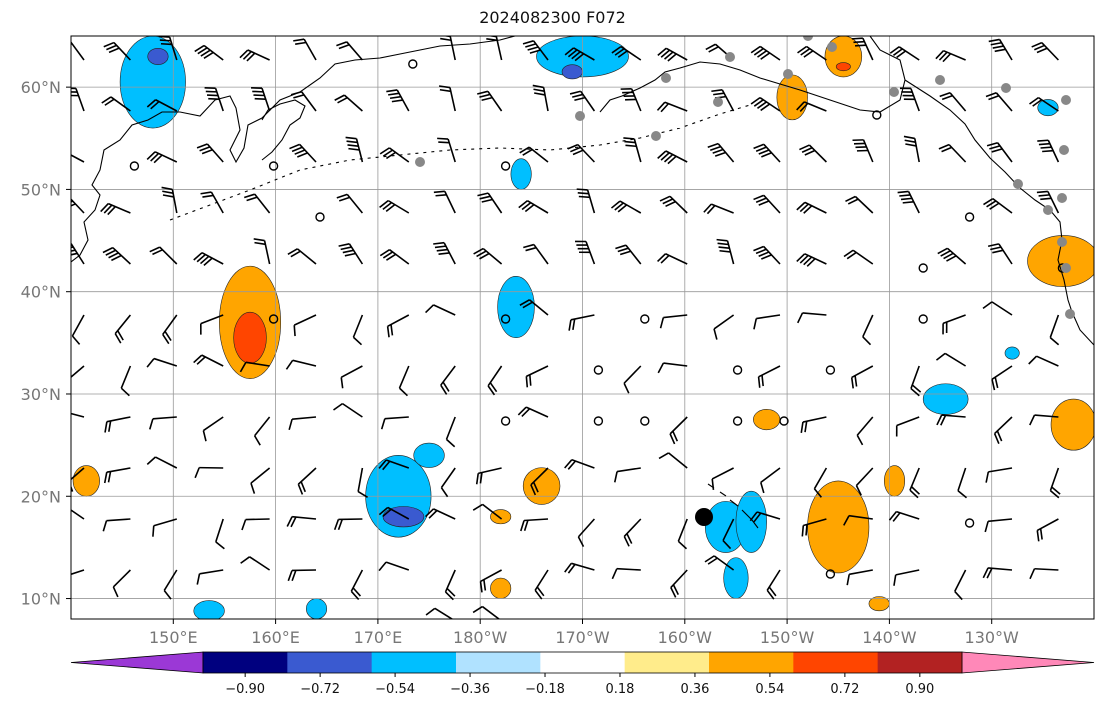 This screenshot has width=1105, height=712. Describe the element at coordinates (137, 662) in the screenshot. I see `colorbar-extend-low` at that location.